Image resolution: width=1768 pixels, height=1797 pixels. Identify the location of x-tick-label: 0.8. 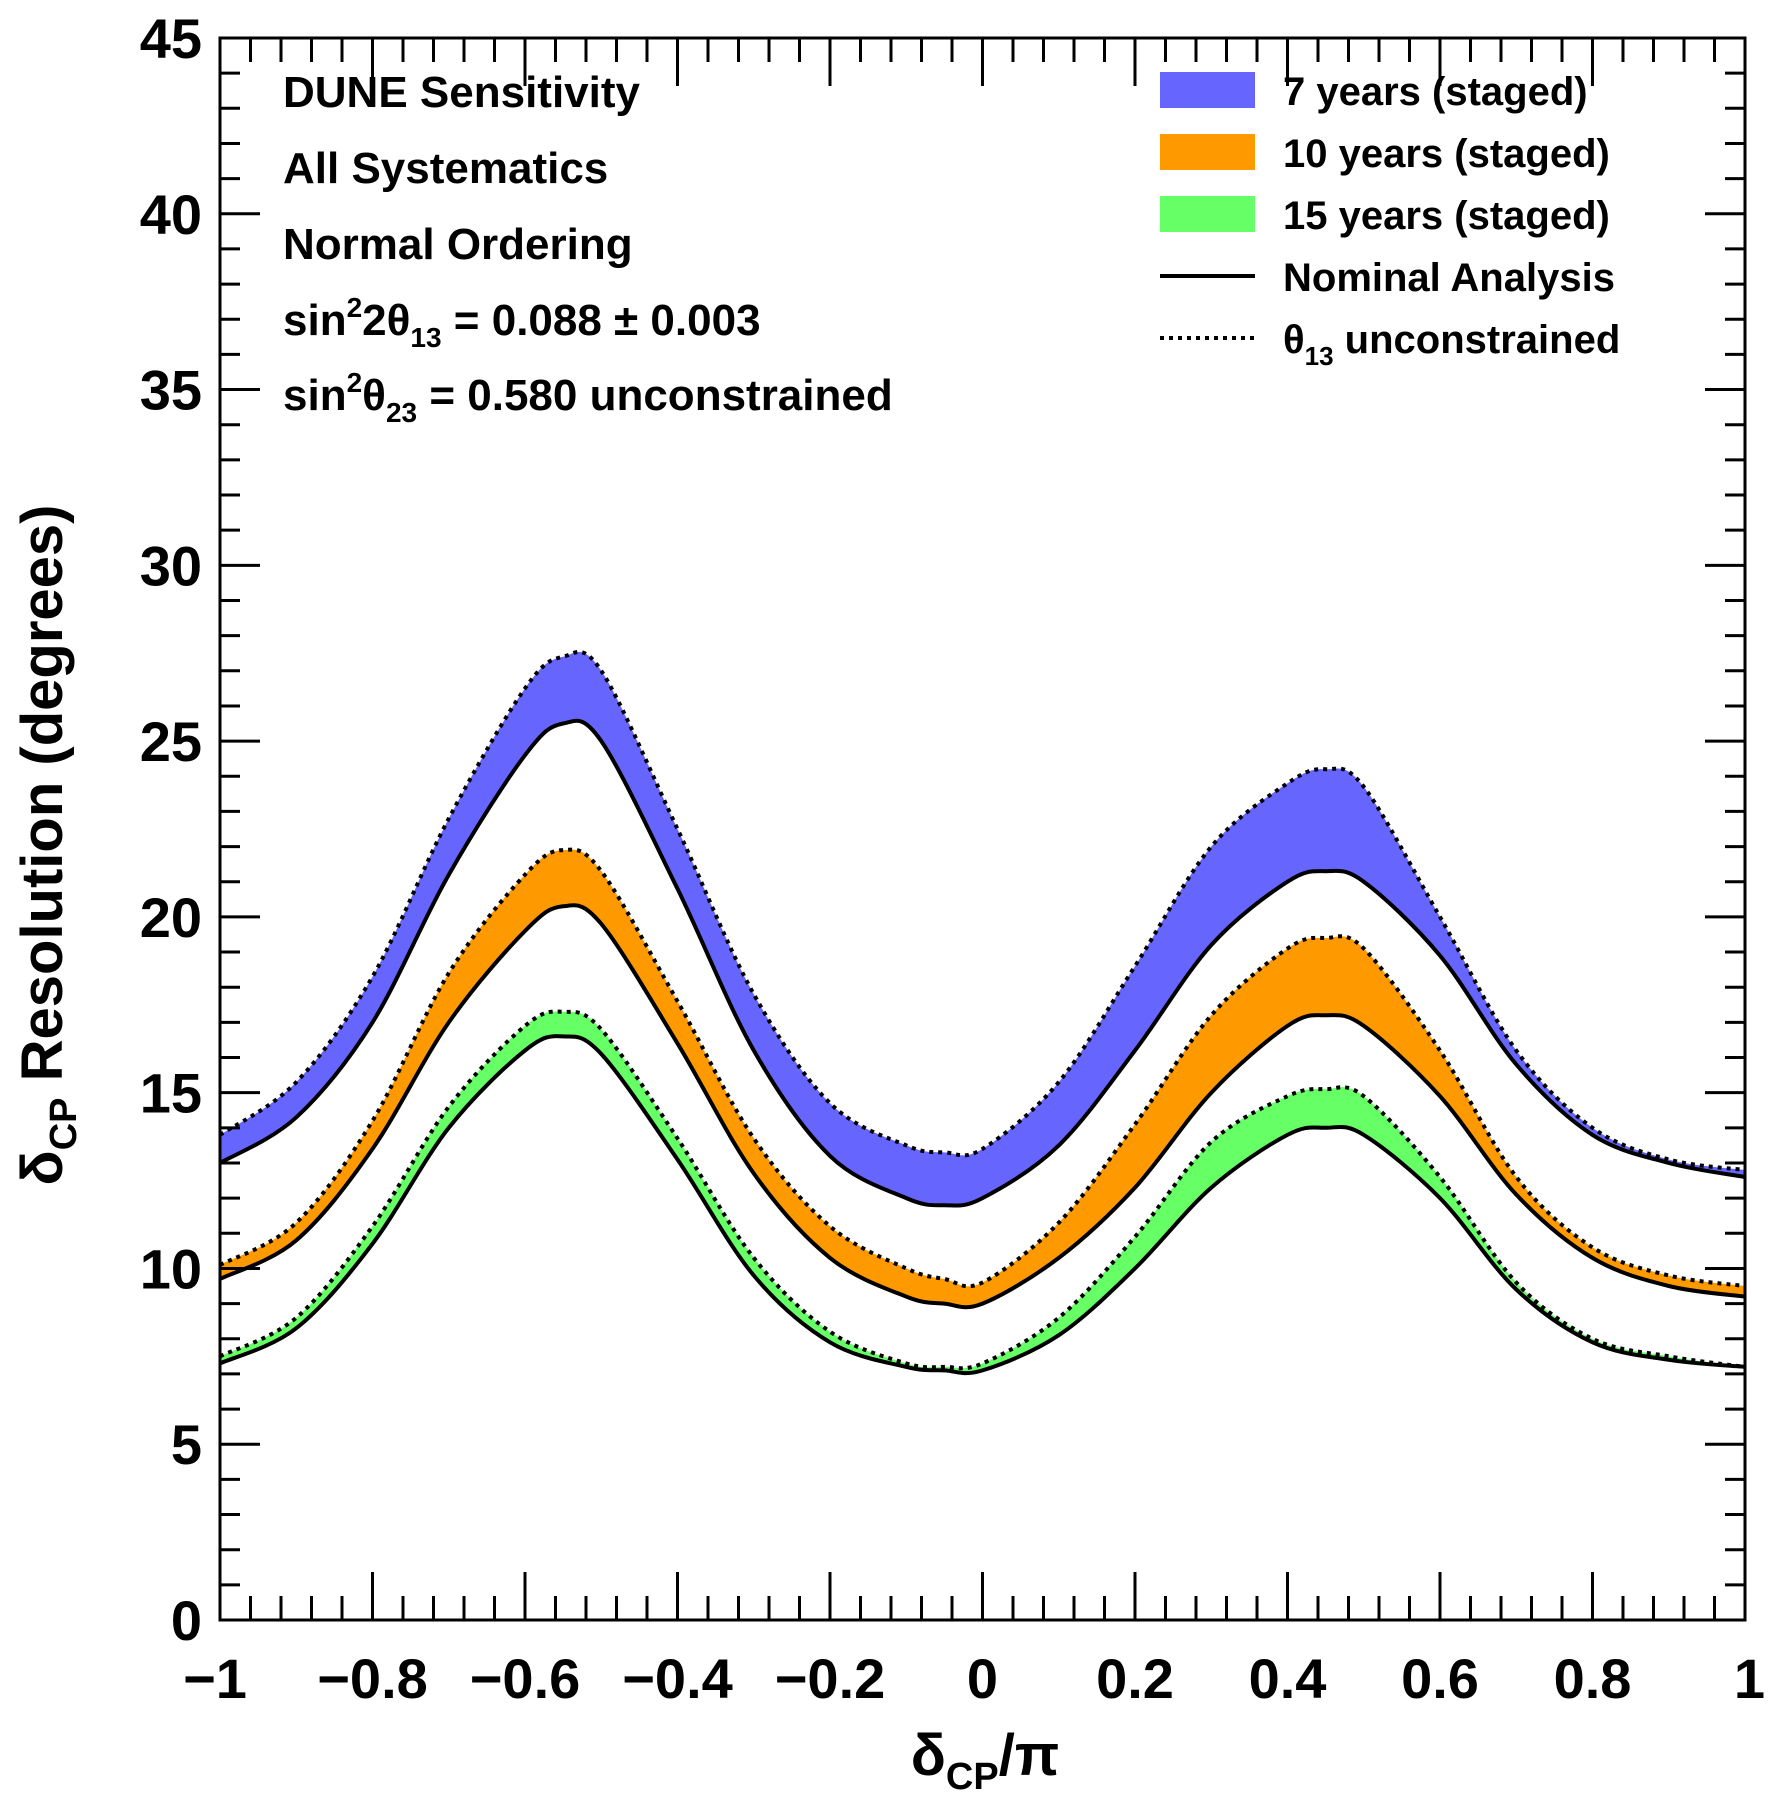
(1593, 1678).